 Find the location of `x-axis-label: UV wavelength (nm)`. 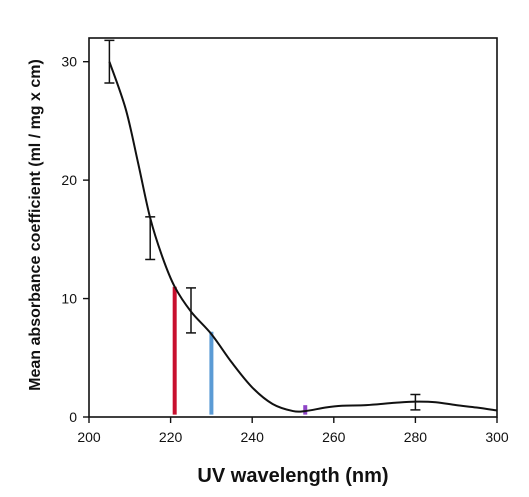

x-axis-label: UV wavelength (nm) is located at coordinates (292, 476).